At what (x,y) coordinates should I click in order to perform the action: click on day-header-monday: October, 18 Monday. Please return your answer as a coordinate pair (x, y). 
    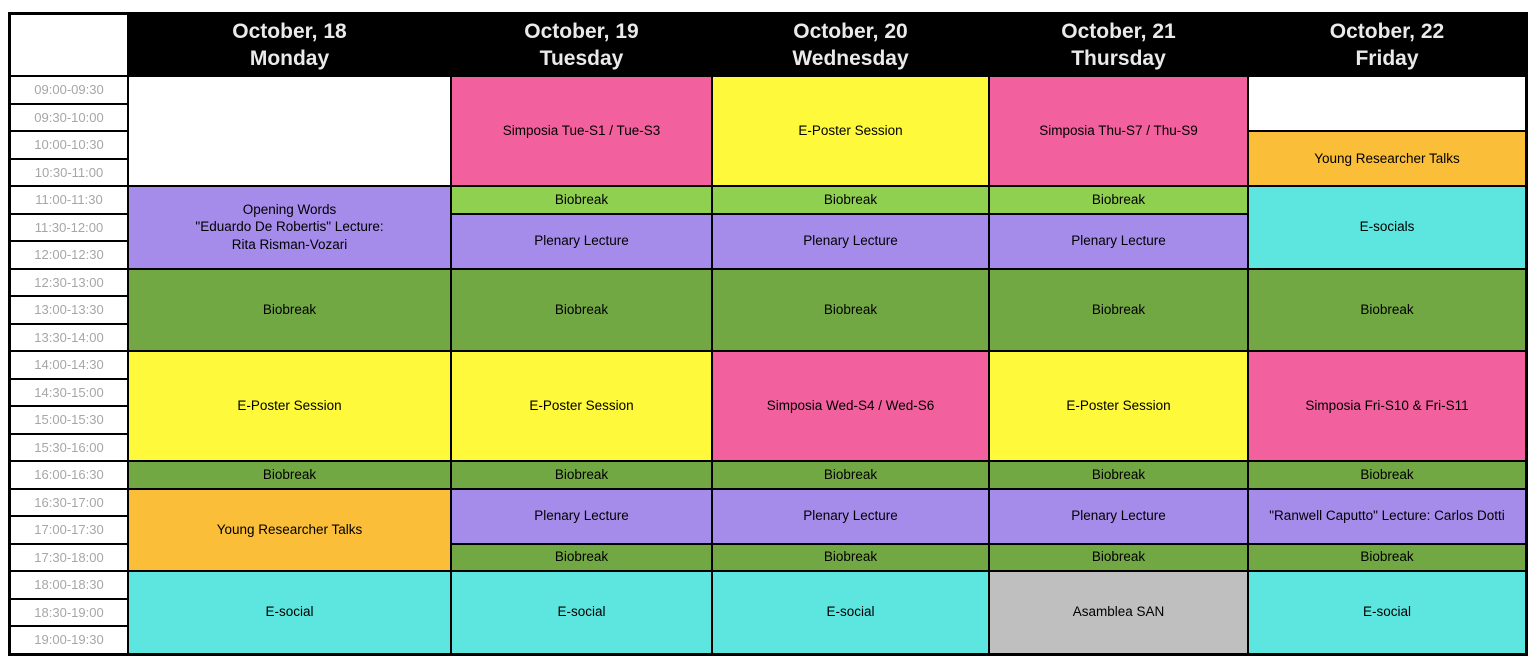
    Looking at the image, I should click on (289, 45).